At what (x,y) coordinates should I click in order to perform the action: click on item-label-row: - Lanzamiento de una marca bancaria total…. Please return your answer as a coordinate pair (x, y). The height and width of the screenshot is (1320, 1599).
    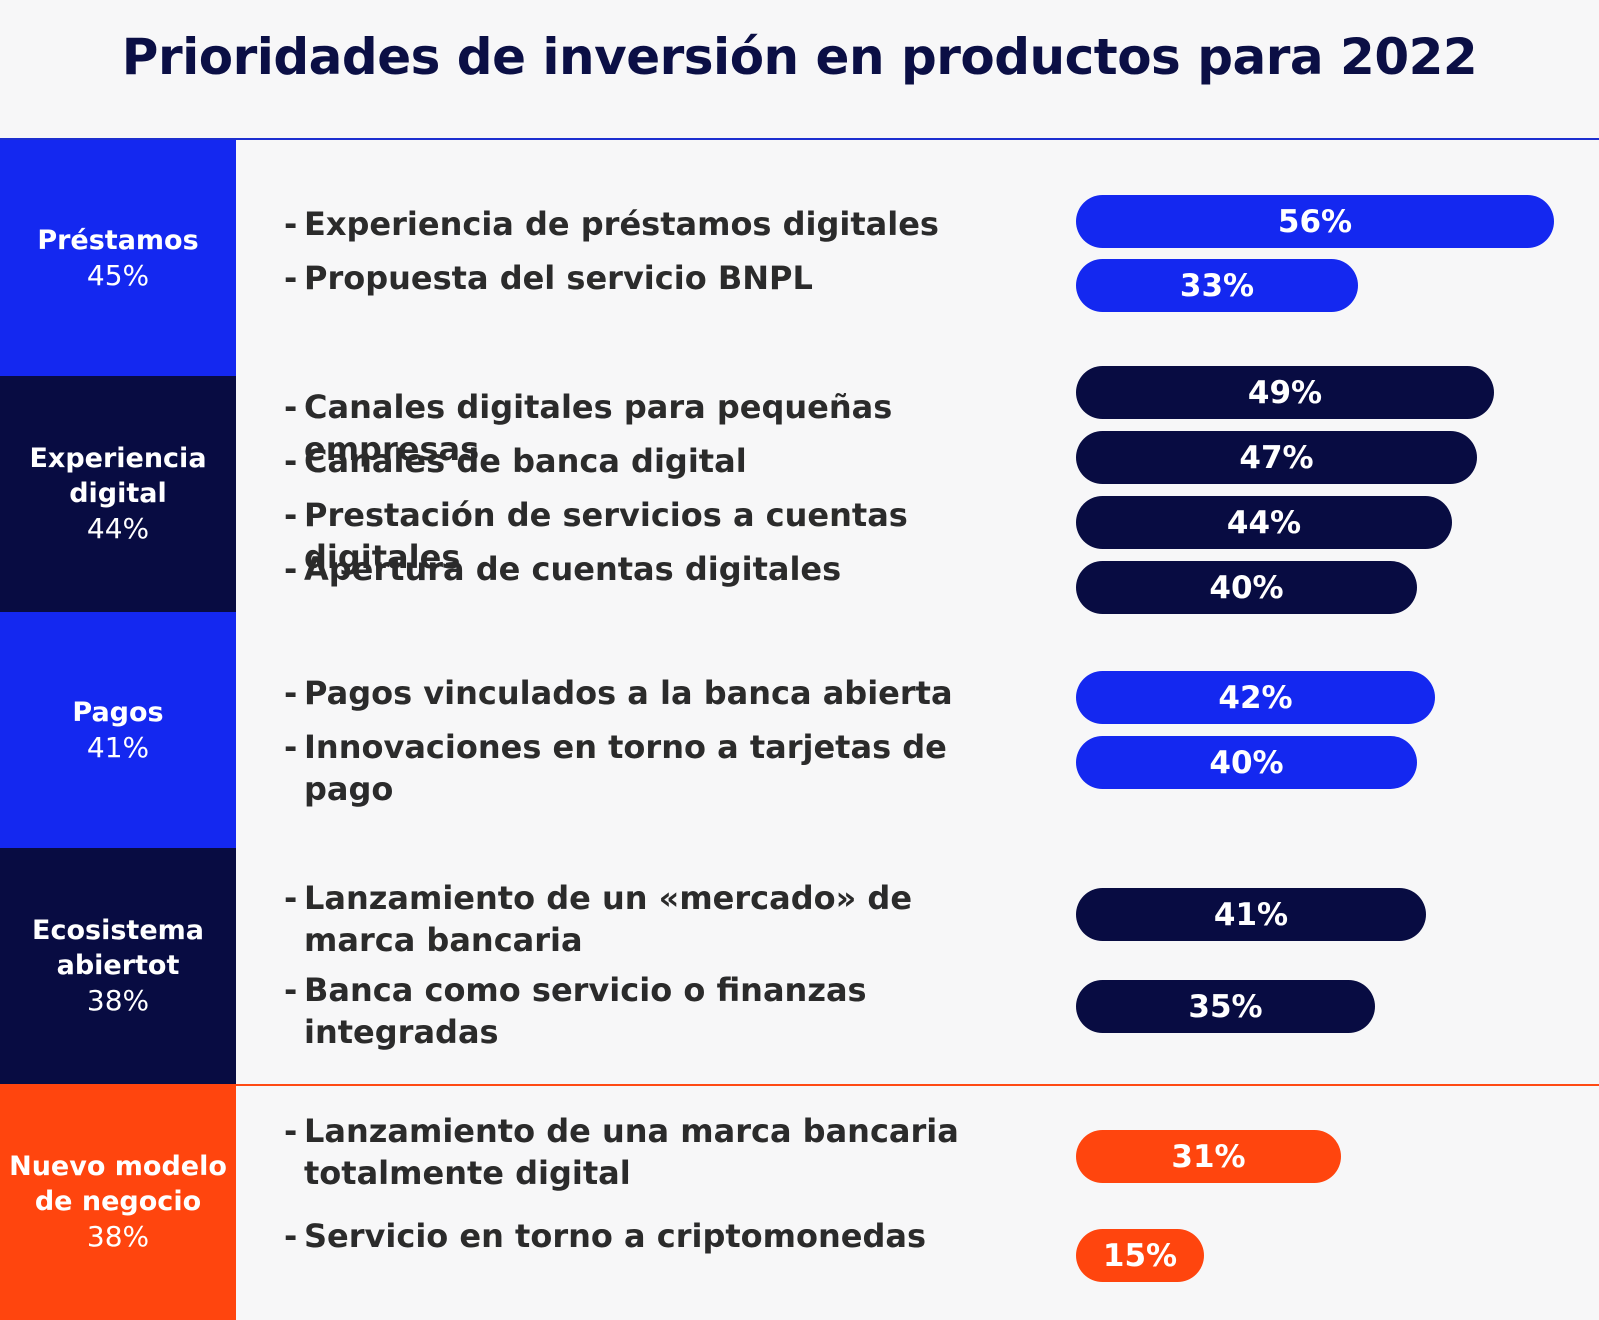
    Looking at the image, I should click on (654, 1152).